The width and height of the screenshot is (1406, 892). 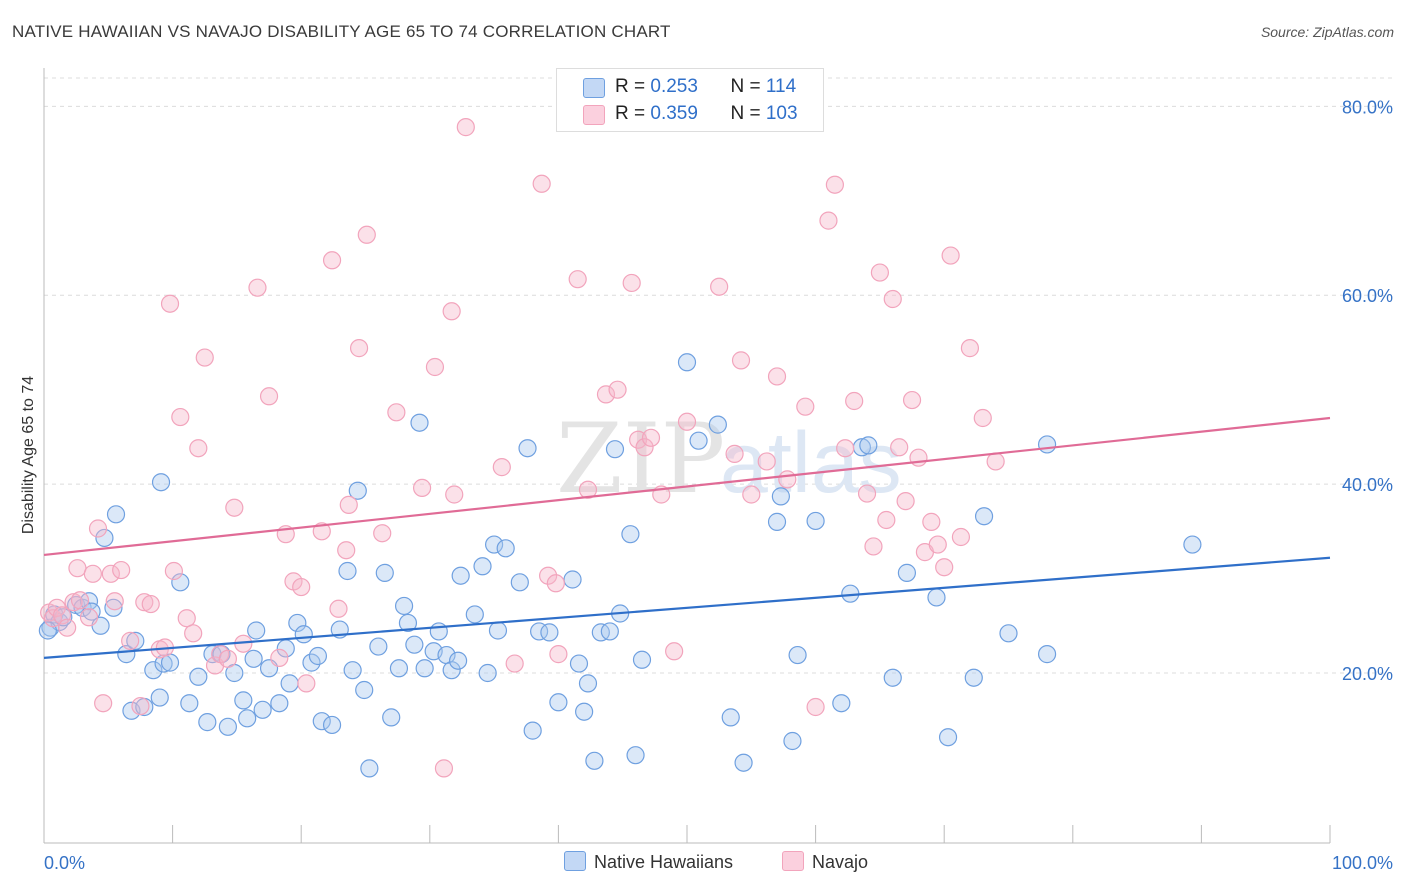 I want to click on stats-legend: R = 0.253 N = 114 R = 0.359 N = 103, so click(x=690, y=100).